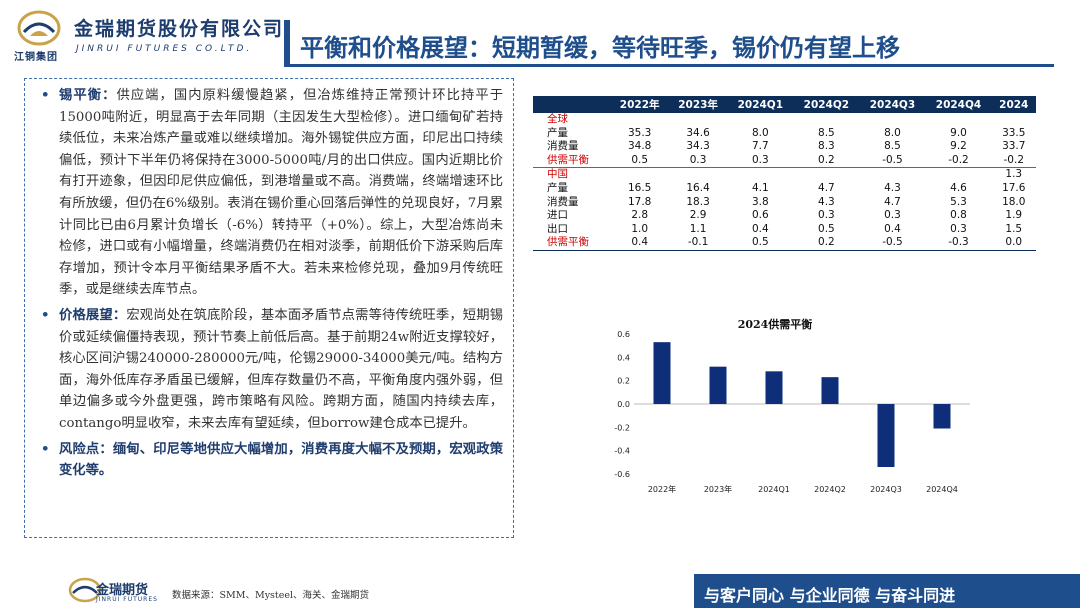 This screenshot has height=608, width=1080. I want to click on table-cell: 8.5, so click(892, 146).